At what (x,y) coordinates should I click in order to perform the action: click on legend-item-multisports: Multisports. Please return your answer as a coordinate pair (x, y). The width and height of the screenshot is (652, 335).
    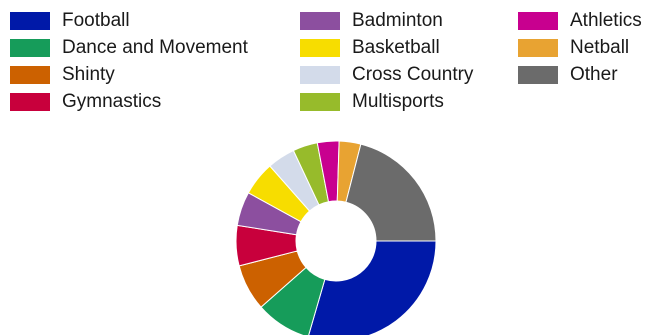
    Looking at the image, I should click on (372, 102).